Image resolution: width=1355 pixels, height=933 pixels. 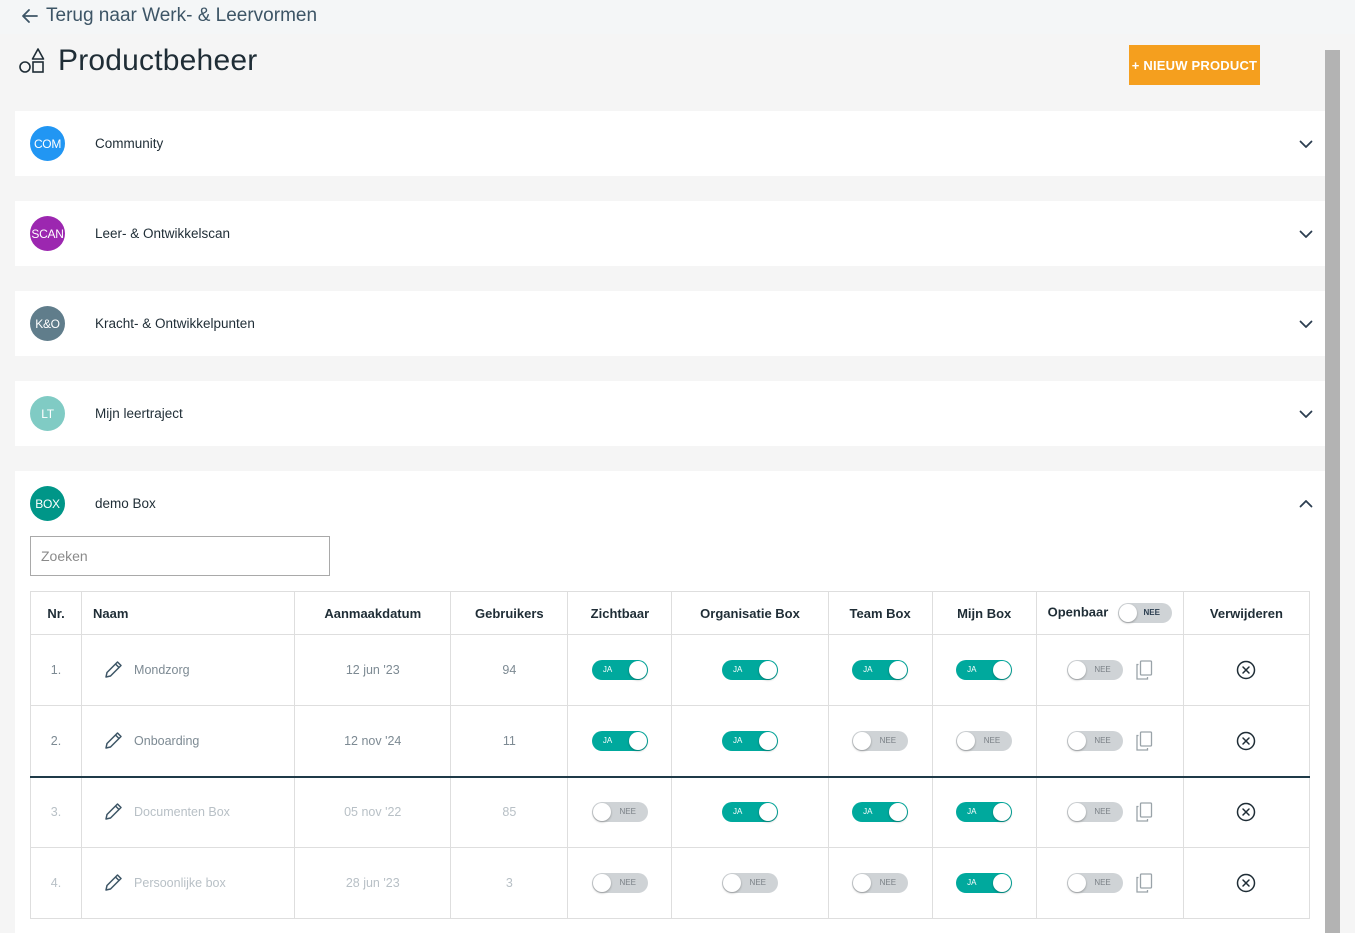 I want to click on group-header-scan: SCAN Leer- & Ontwikkelscan, so click(x=670, y=233).